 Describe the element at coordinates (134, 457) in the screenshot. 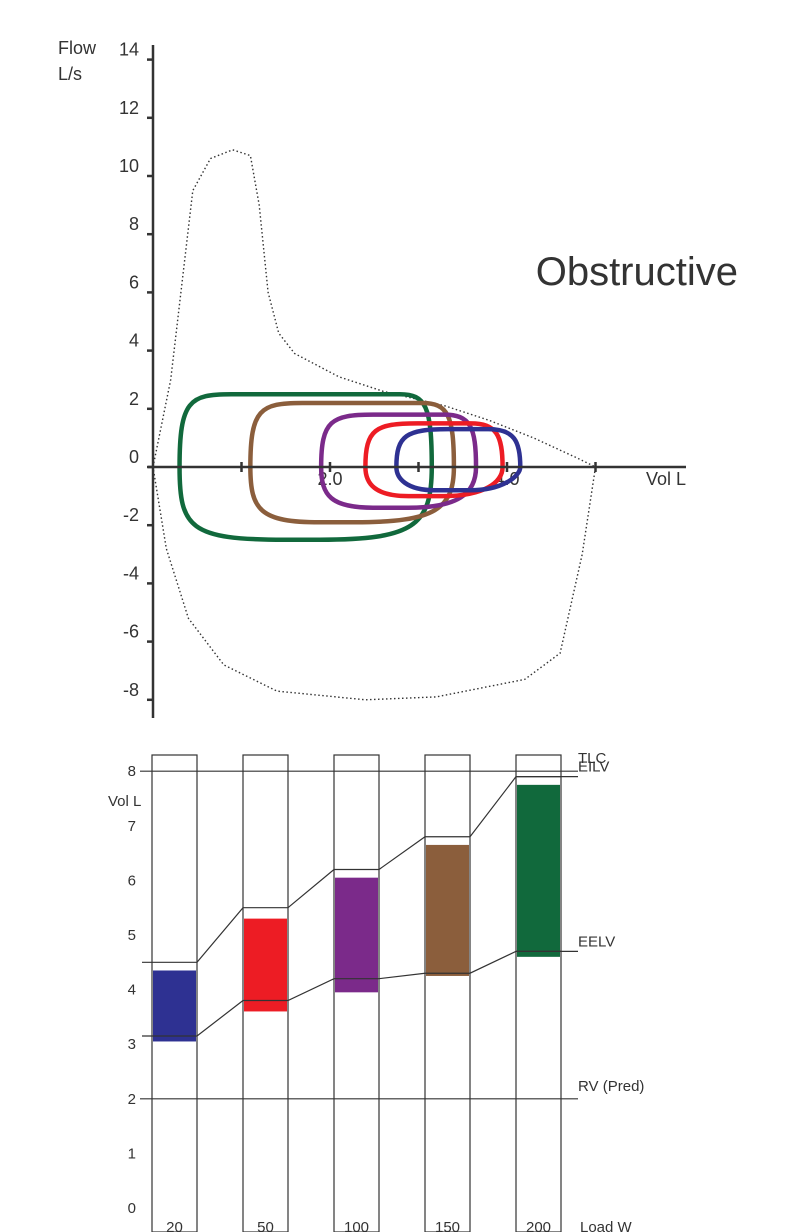

I see `y-tick-label: 0` at that location.